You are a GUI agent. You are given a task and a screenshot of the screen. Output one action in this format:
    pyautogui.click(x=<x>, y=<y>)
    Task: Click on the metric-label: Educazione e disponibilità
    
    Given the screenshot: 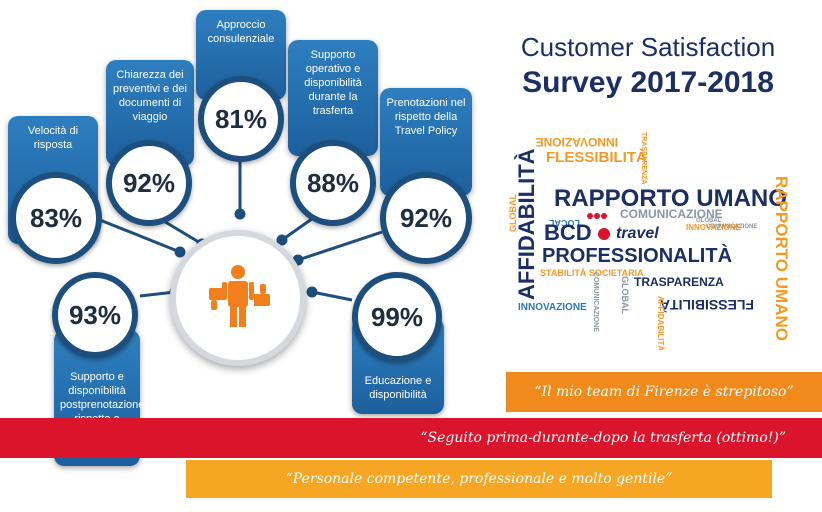 What is the action you would take?
    pyautogui.click(x=398, y=388)
    